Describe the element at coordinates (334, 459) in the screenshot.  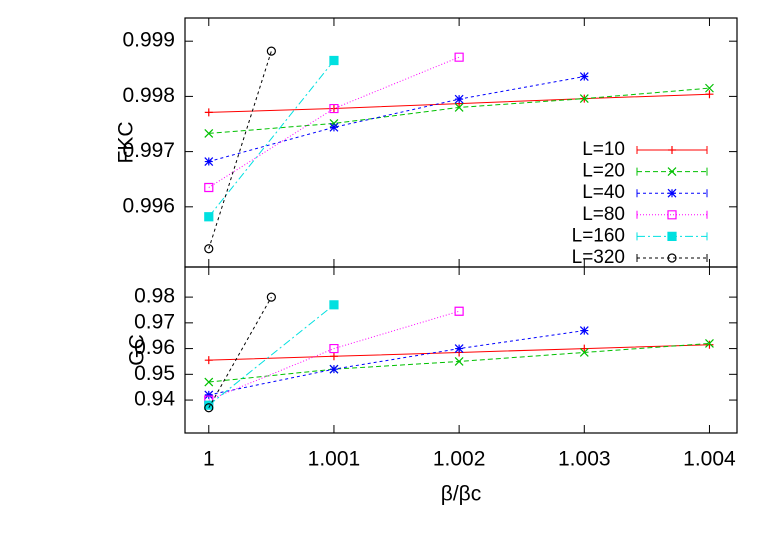
I see `x-tick-label: 1.001` at that location.